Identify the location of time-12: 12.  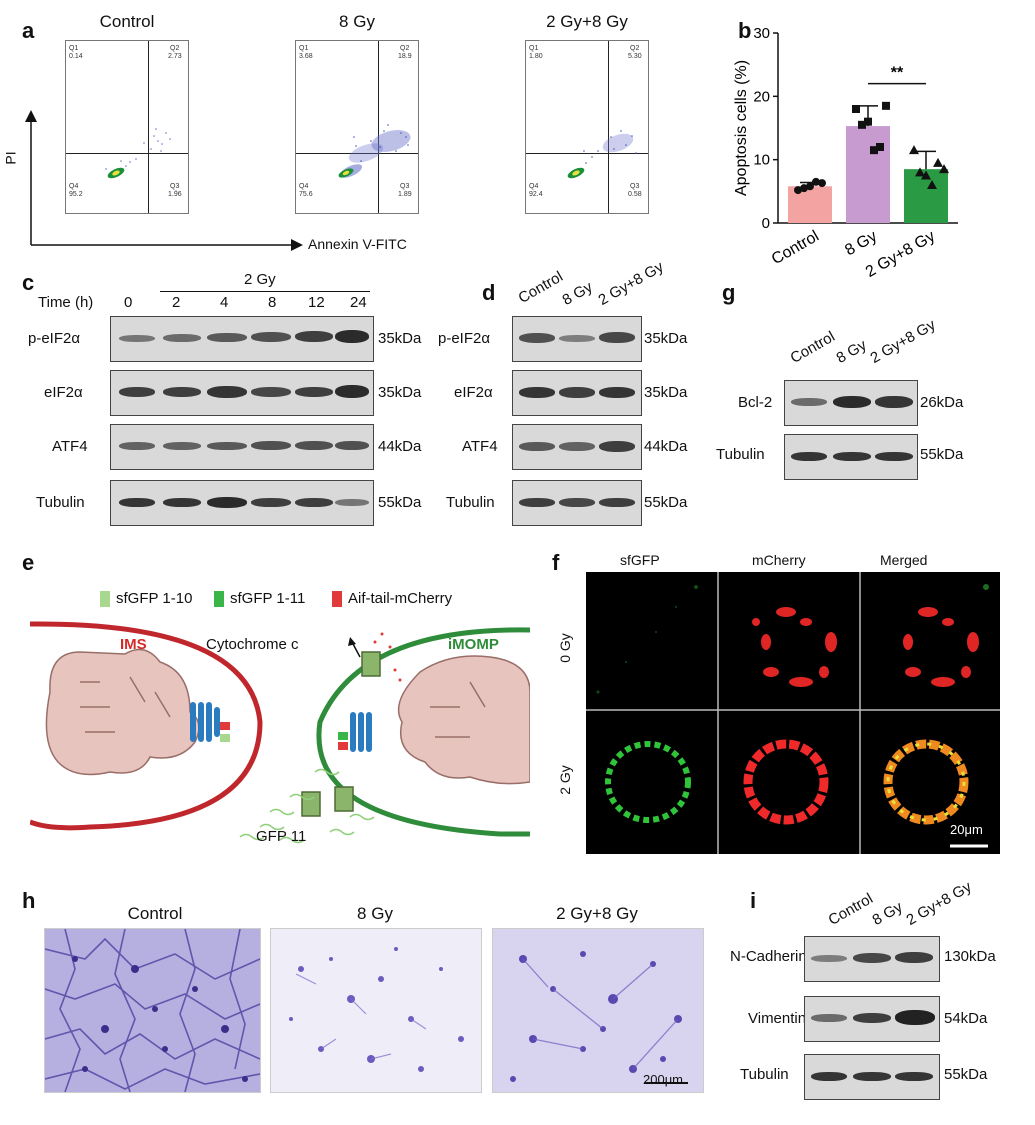
(316, 302).